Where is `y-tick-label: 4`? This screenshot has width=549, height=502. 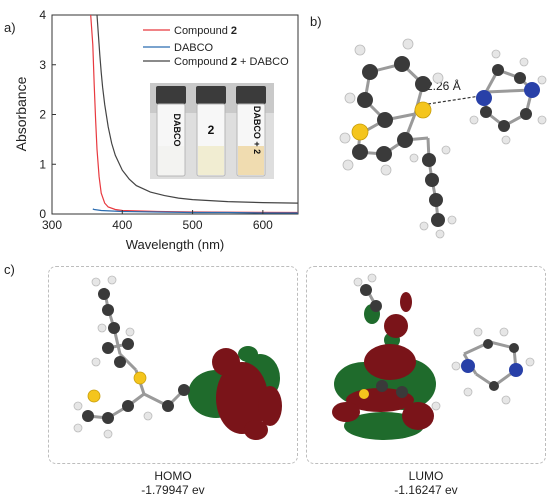
y-tick-label: 4 is located at coordinates (42, 15).